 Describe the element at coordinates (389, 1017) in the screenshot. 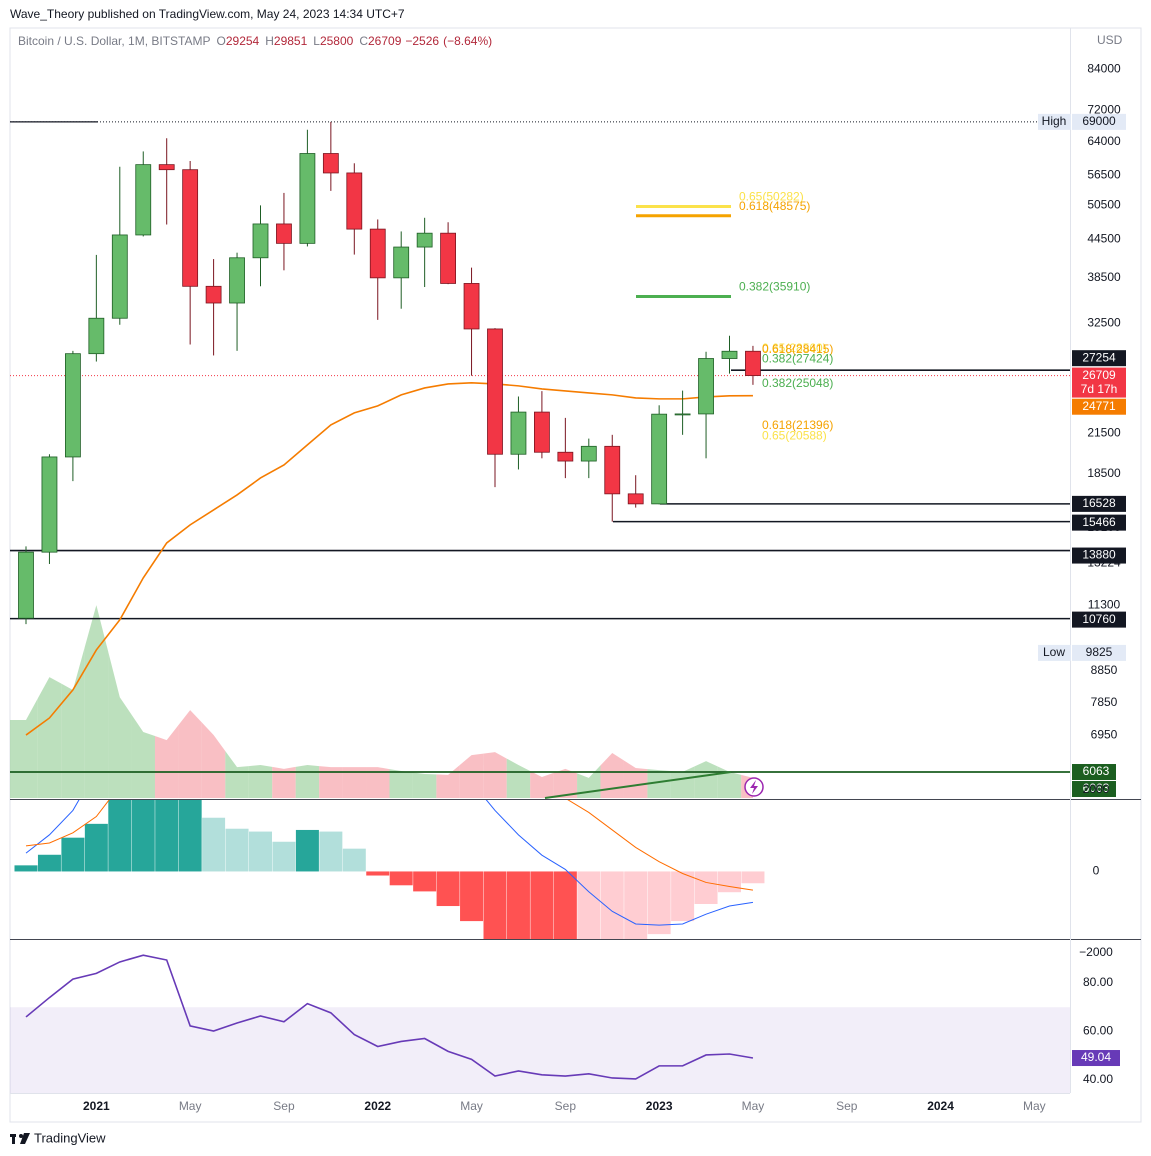

I see `rsi-line` at that location.